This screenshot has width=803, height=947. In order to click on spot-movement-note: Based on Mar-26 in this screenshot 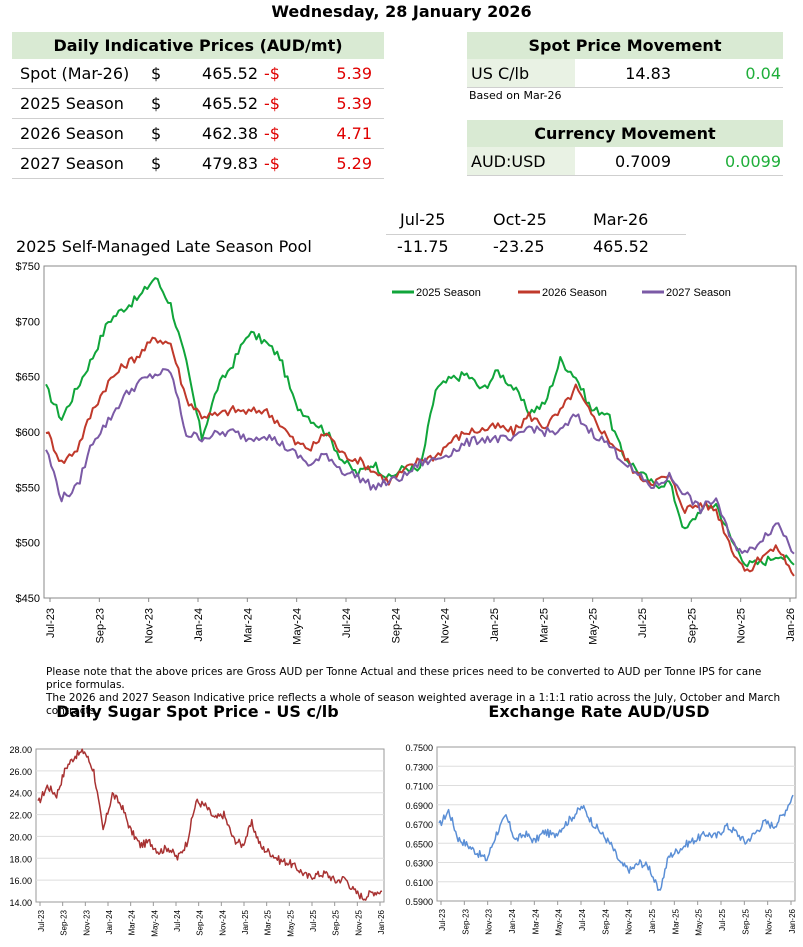, I will do `click(515, 95)`.